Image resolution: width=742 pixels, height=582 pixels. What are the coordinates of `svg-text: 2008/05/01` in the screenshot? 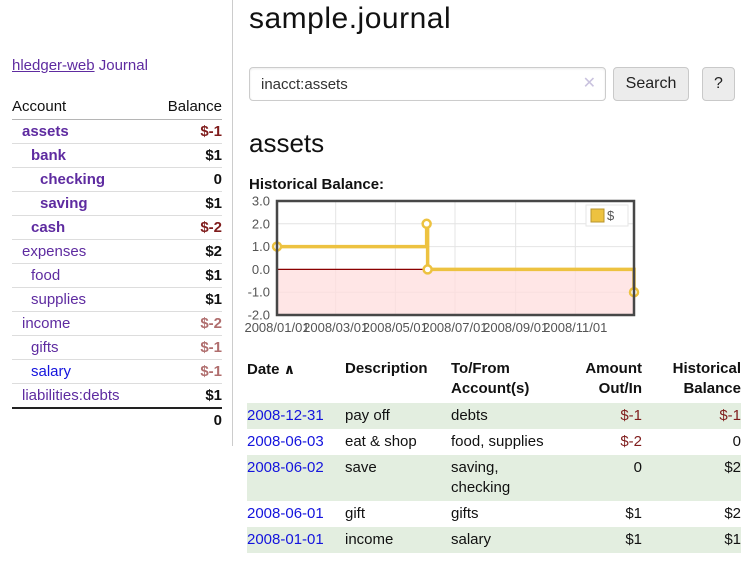 It's located at (395, 327).